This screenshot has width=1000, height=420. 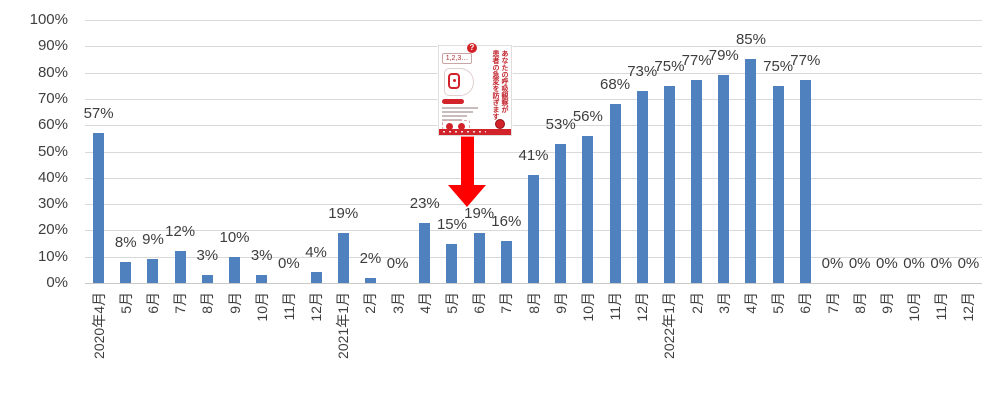 I want to click on data-label: 16%, so click(x=506, y=221).